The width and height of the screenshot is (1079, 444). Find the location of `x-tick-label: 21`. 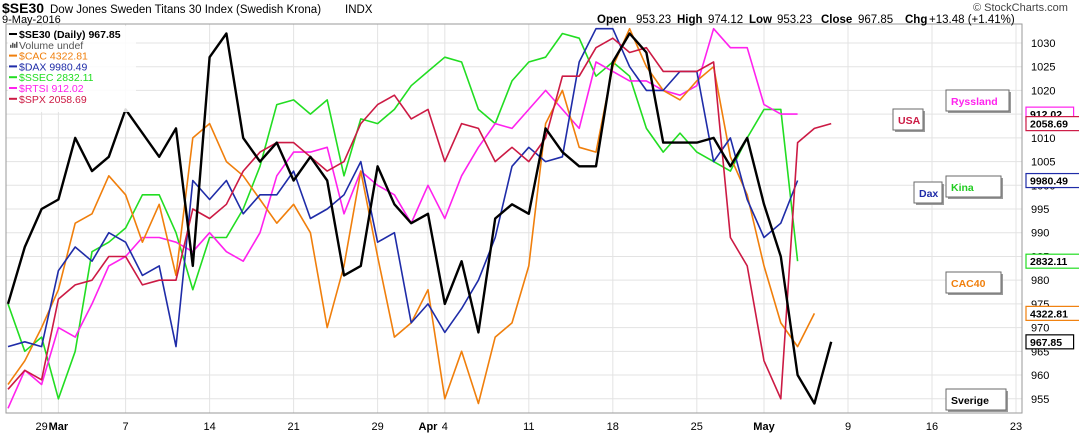

x-tick-label: 21 is located at coordinates (293, 427).